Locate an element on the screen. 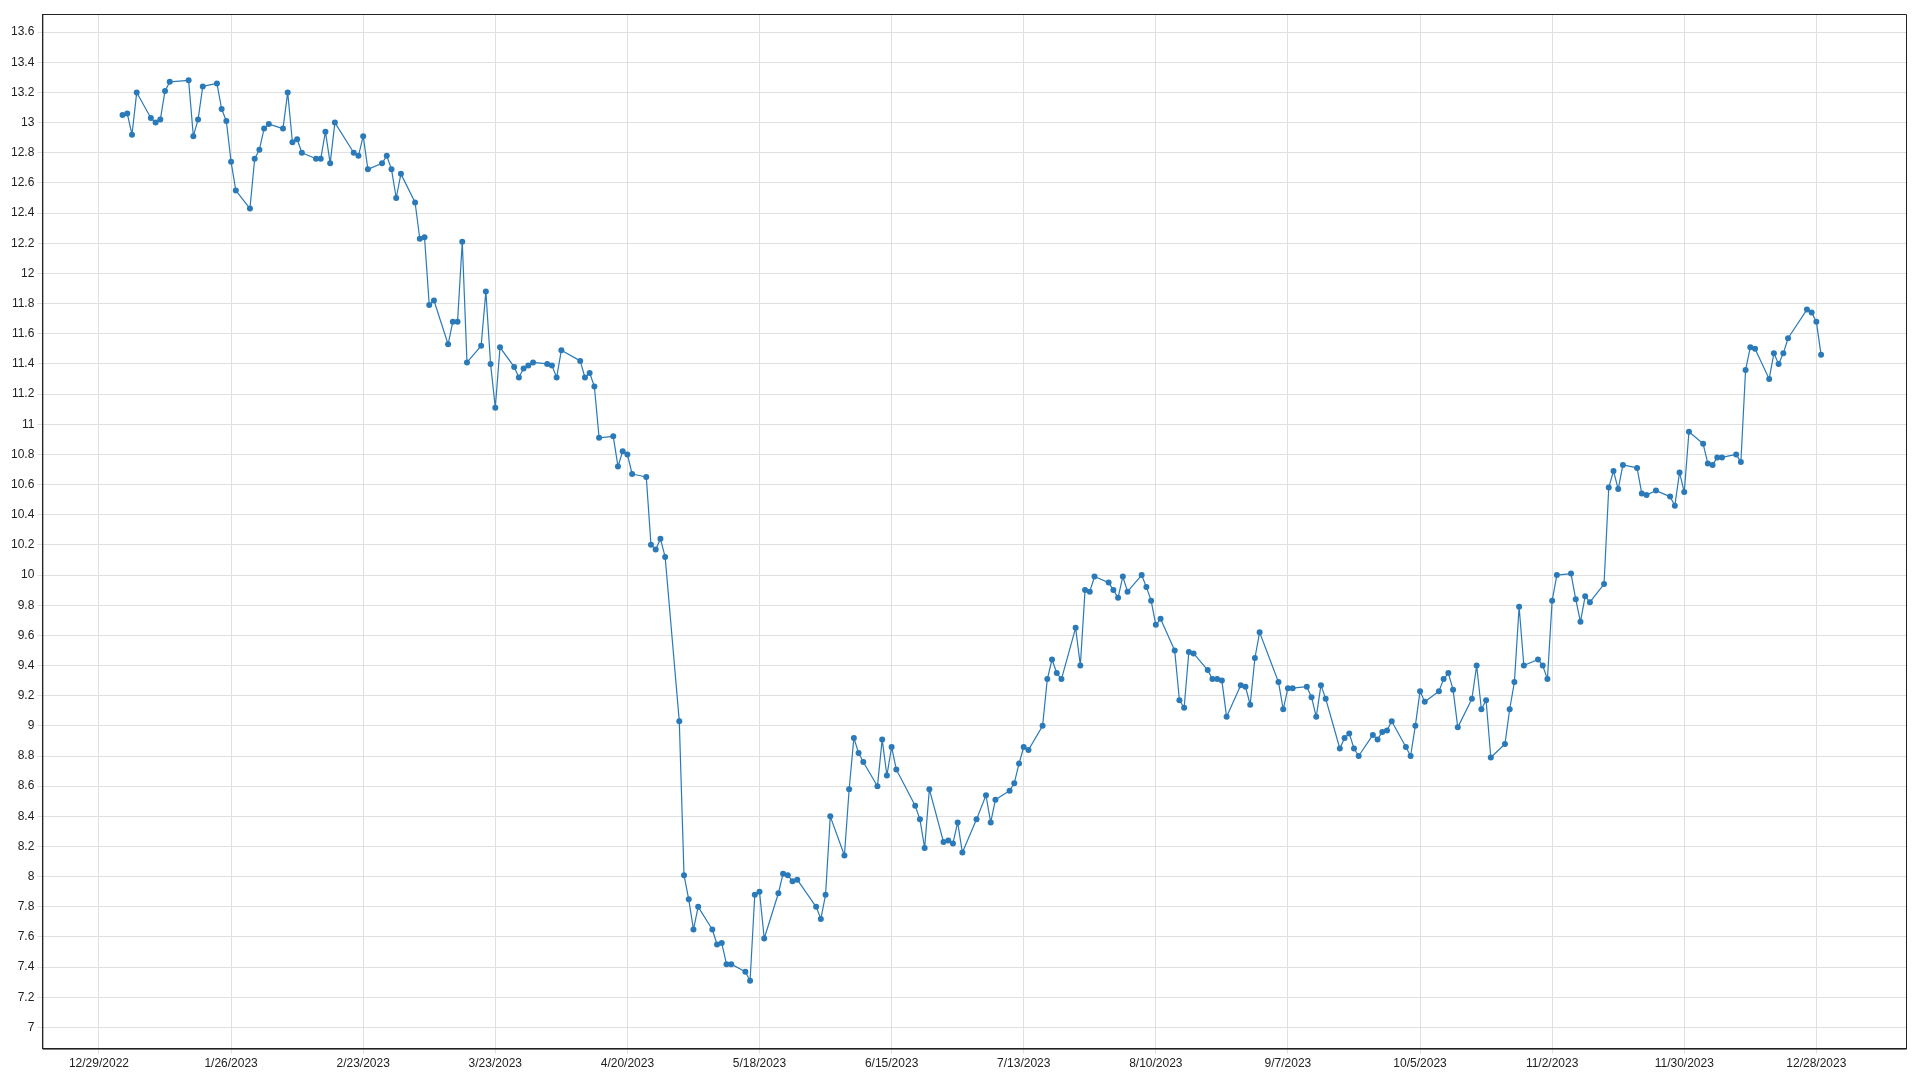 The image size is (1920, 1080). y-tick-label: 7.8 is located at coordinates (26, 906).